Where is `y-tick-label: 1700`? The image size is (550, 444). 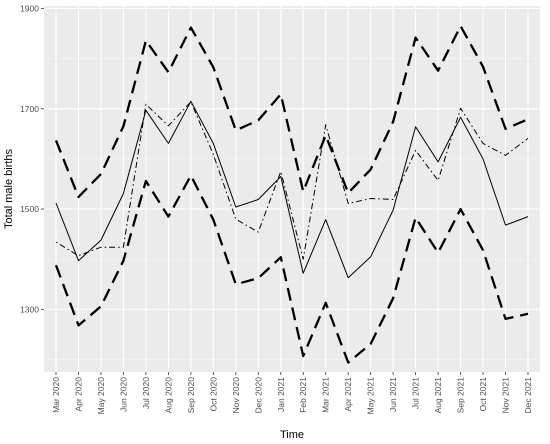 y-tick-label: 1700 is located at coordinates (29, 109).